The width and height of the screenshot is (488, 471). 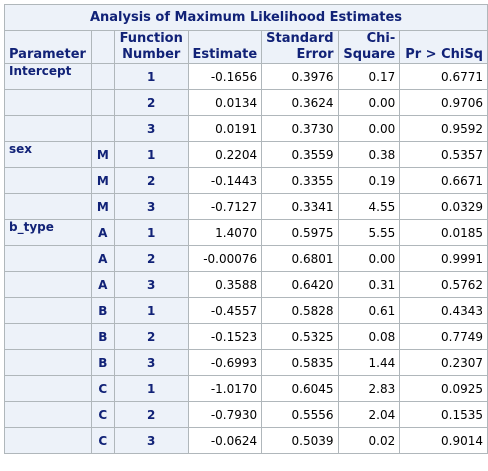 What do you see at coordinates (300, 154) in the screenshot?
I see `row-standard-error: 0.3559` at bounding box center [300, 154].